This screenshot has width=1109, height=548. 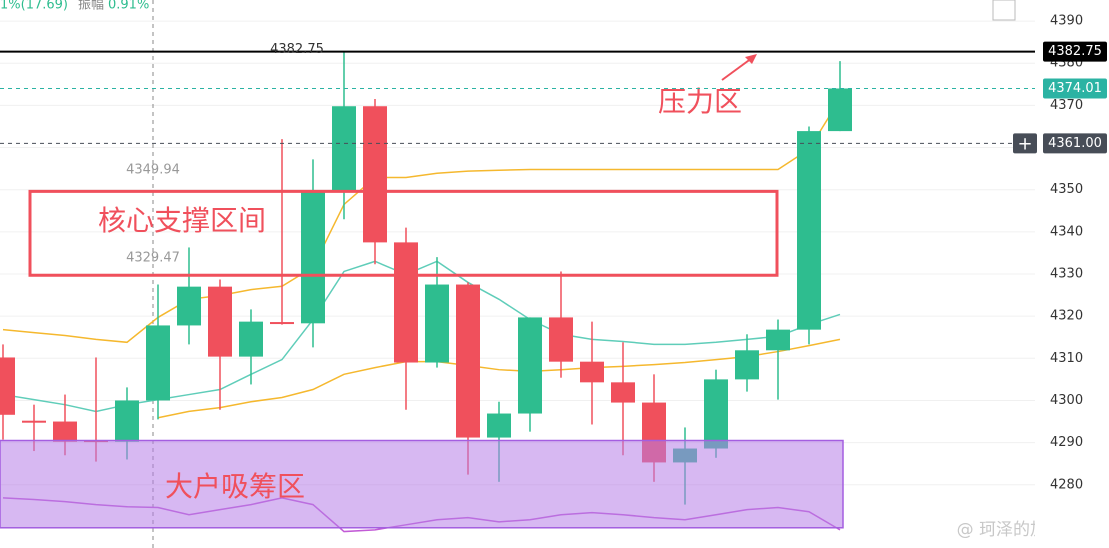 What do you see at coordinates (1066, 442) in the screenshot?
I see `y-tick-label: 4290` at bounding box center [1066, 442].